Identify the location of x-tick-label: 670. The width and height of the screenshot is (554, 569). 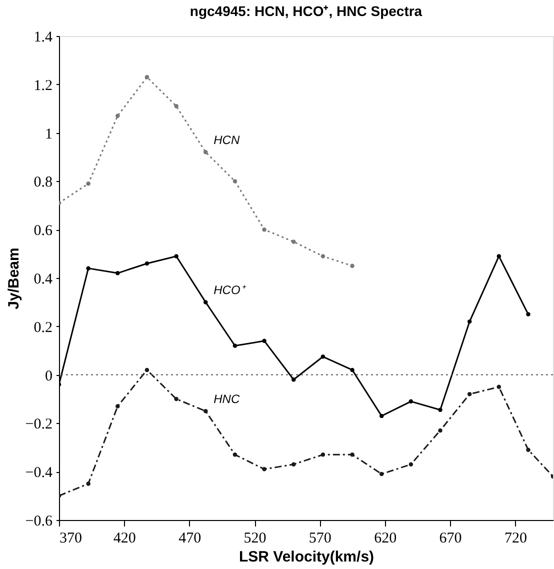
(450, 538).